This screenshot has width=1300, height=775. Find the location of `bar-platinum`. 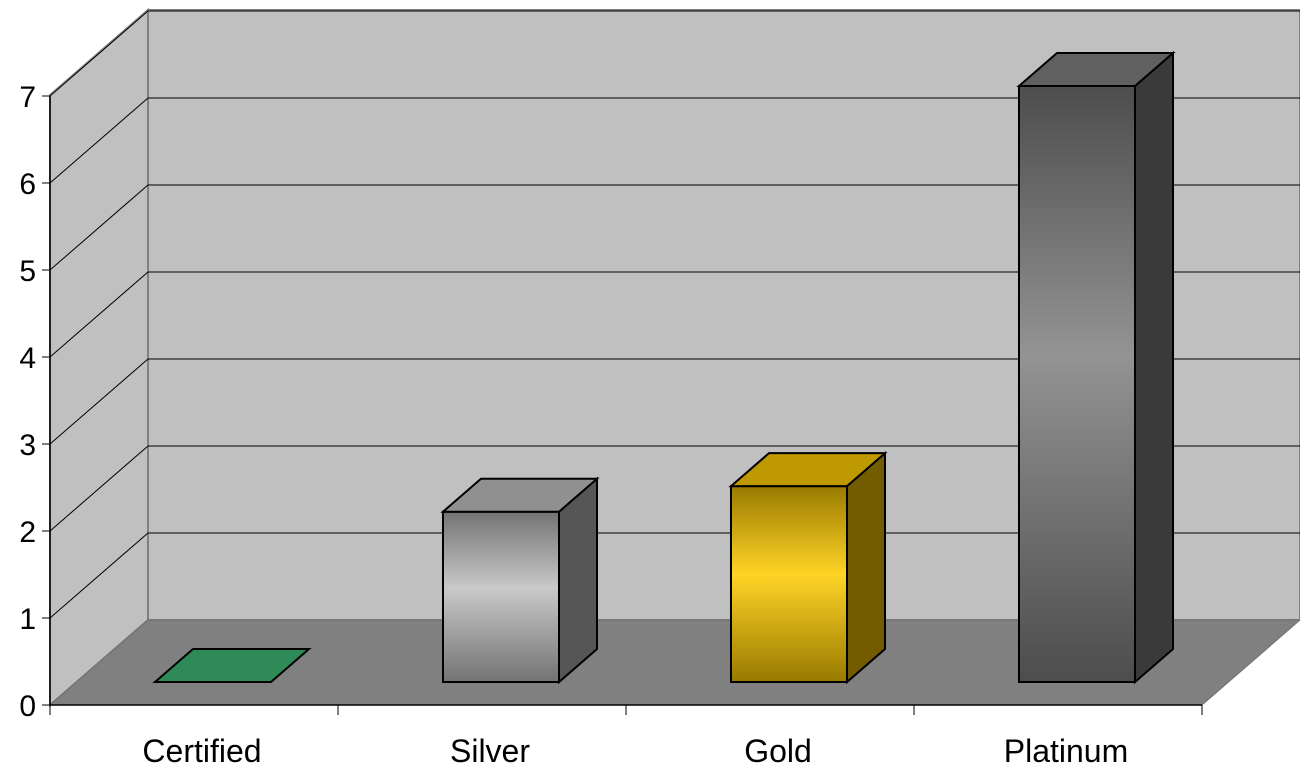

bar-platinum is located at coordinates (1096, 367).